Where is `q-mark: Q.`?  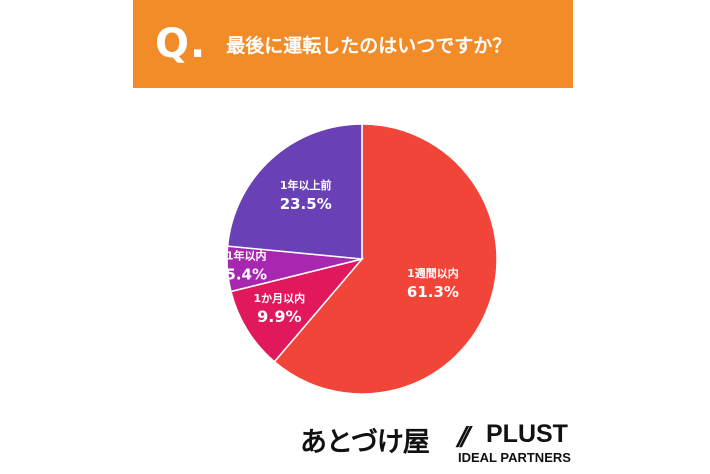
q-mark: Q. is located at coordinates (181, 44).